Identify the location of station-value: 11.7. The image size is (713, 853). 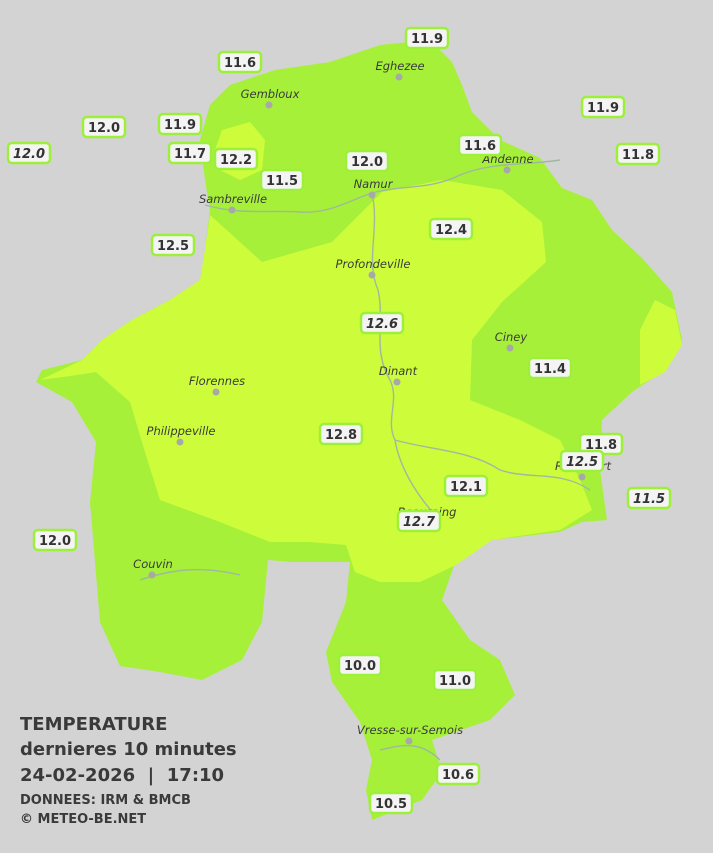
(190, 154).